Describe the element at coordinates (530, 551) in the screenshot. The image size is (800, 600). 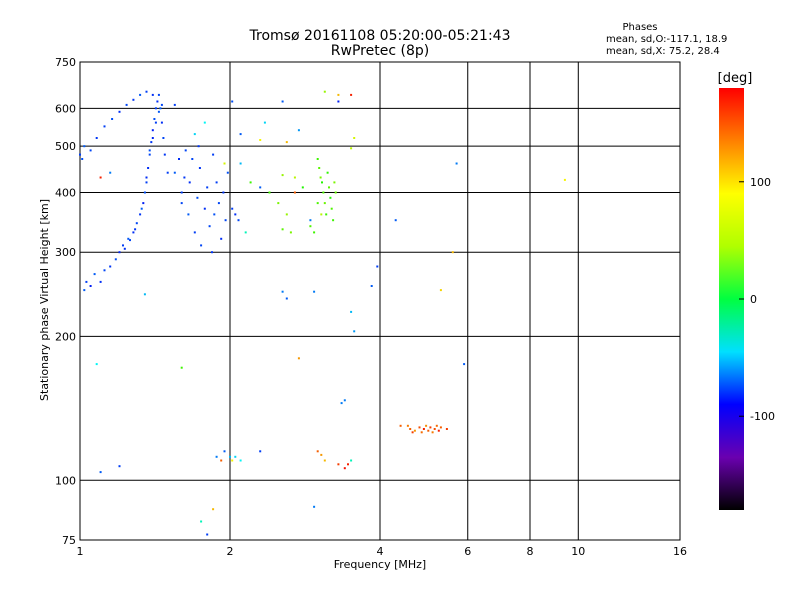
I see `x-tick-label: 8` at that location.